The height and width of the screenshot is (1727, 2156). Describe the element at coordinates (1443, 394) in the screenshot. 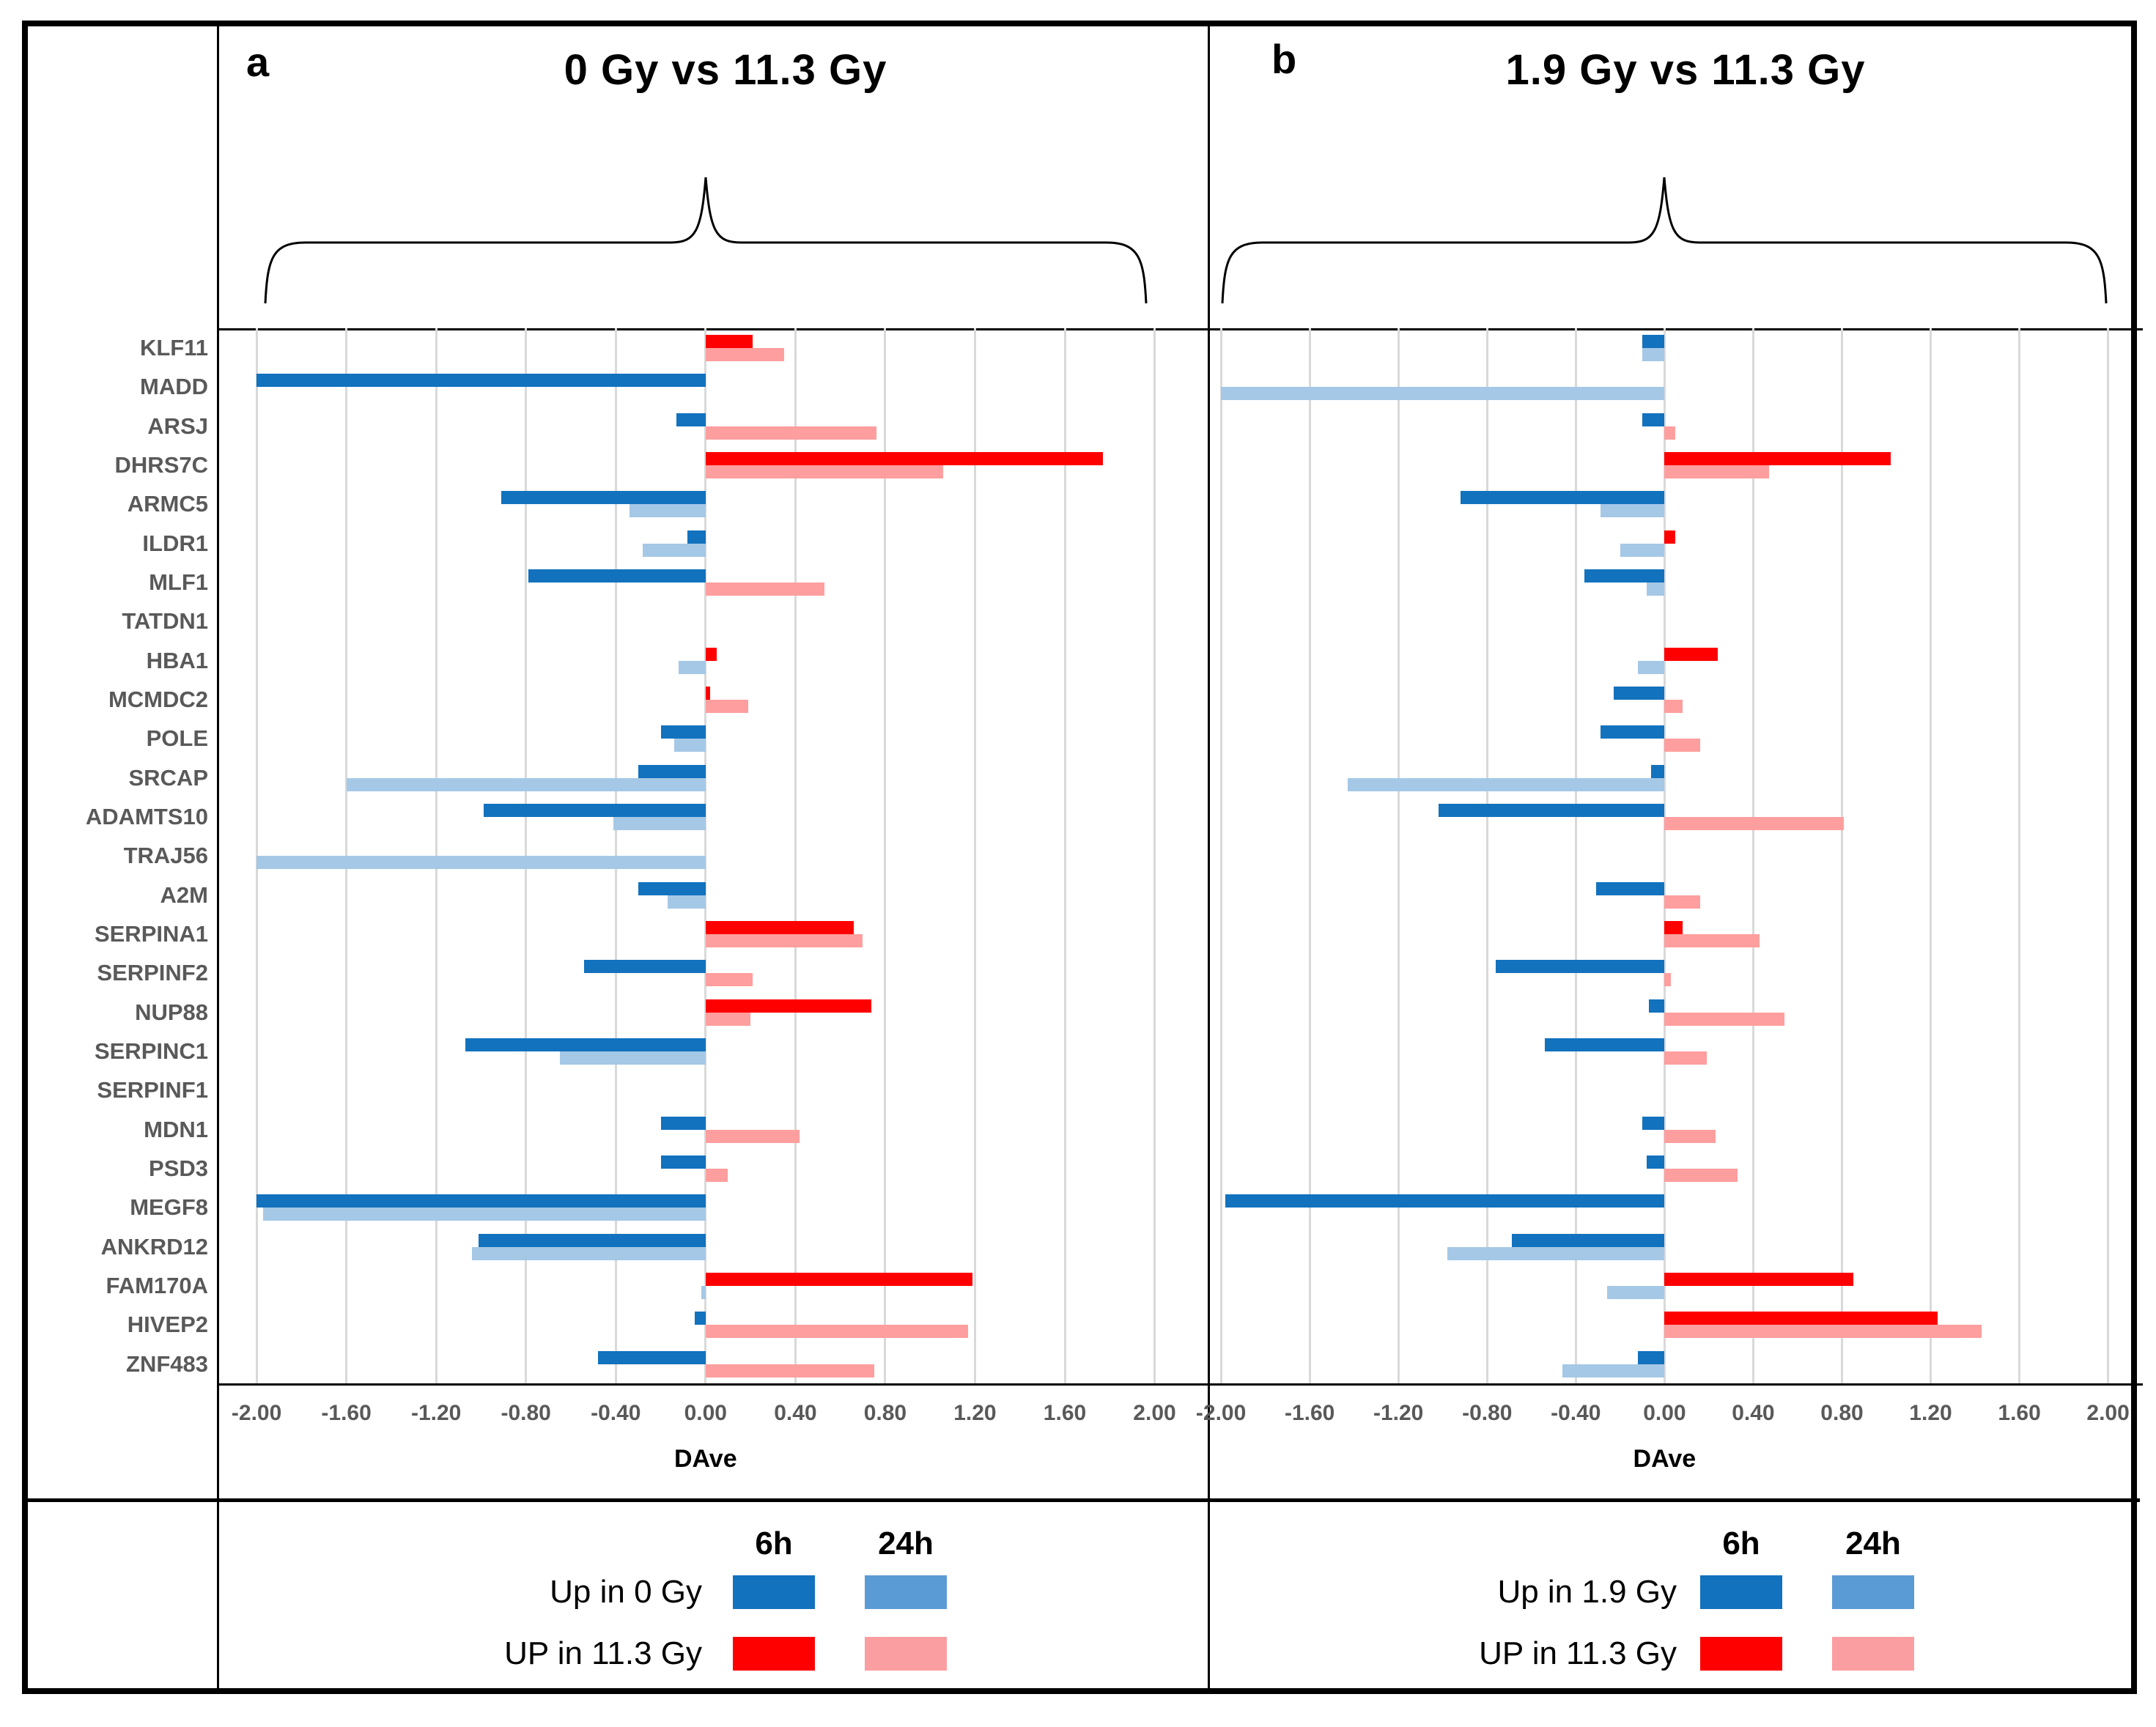

I see `bar-b-madd-24h` at that location.